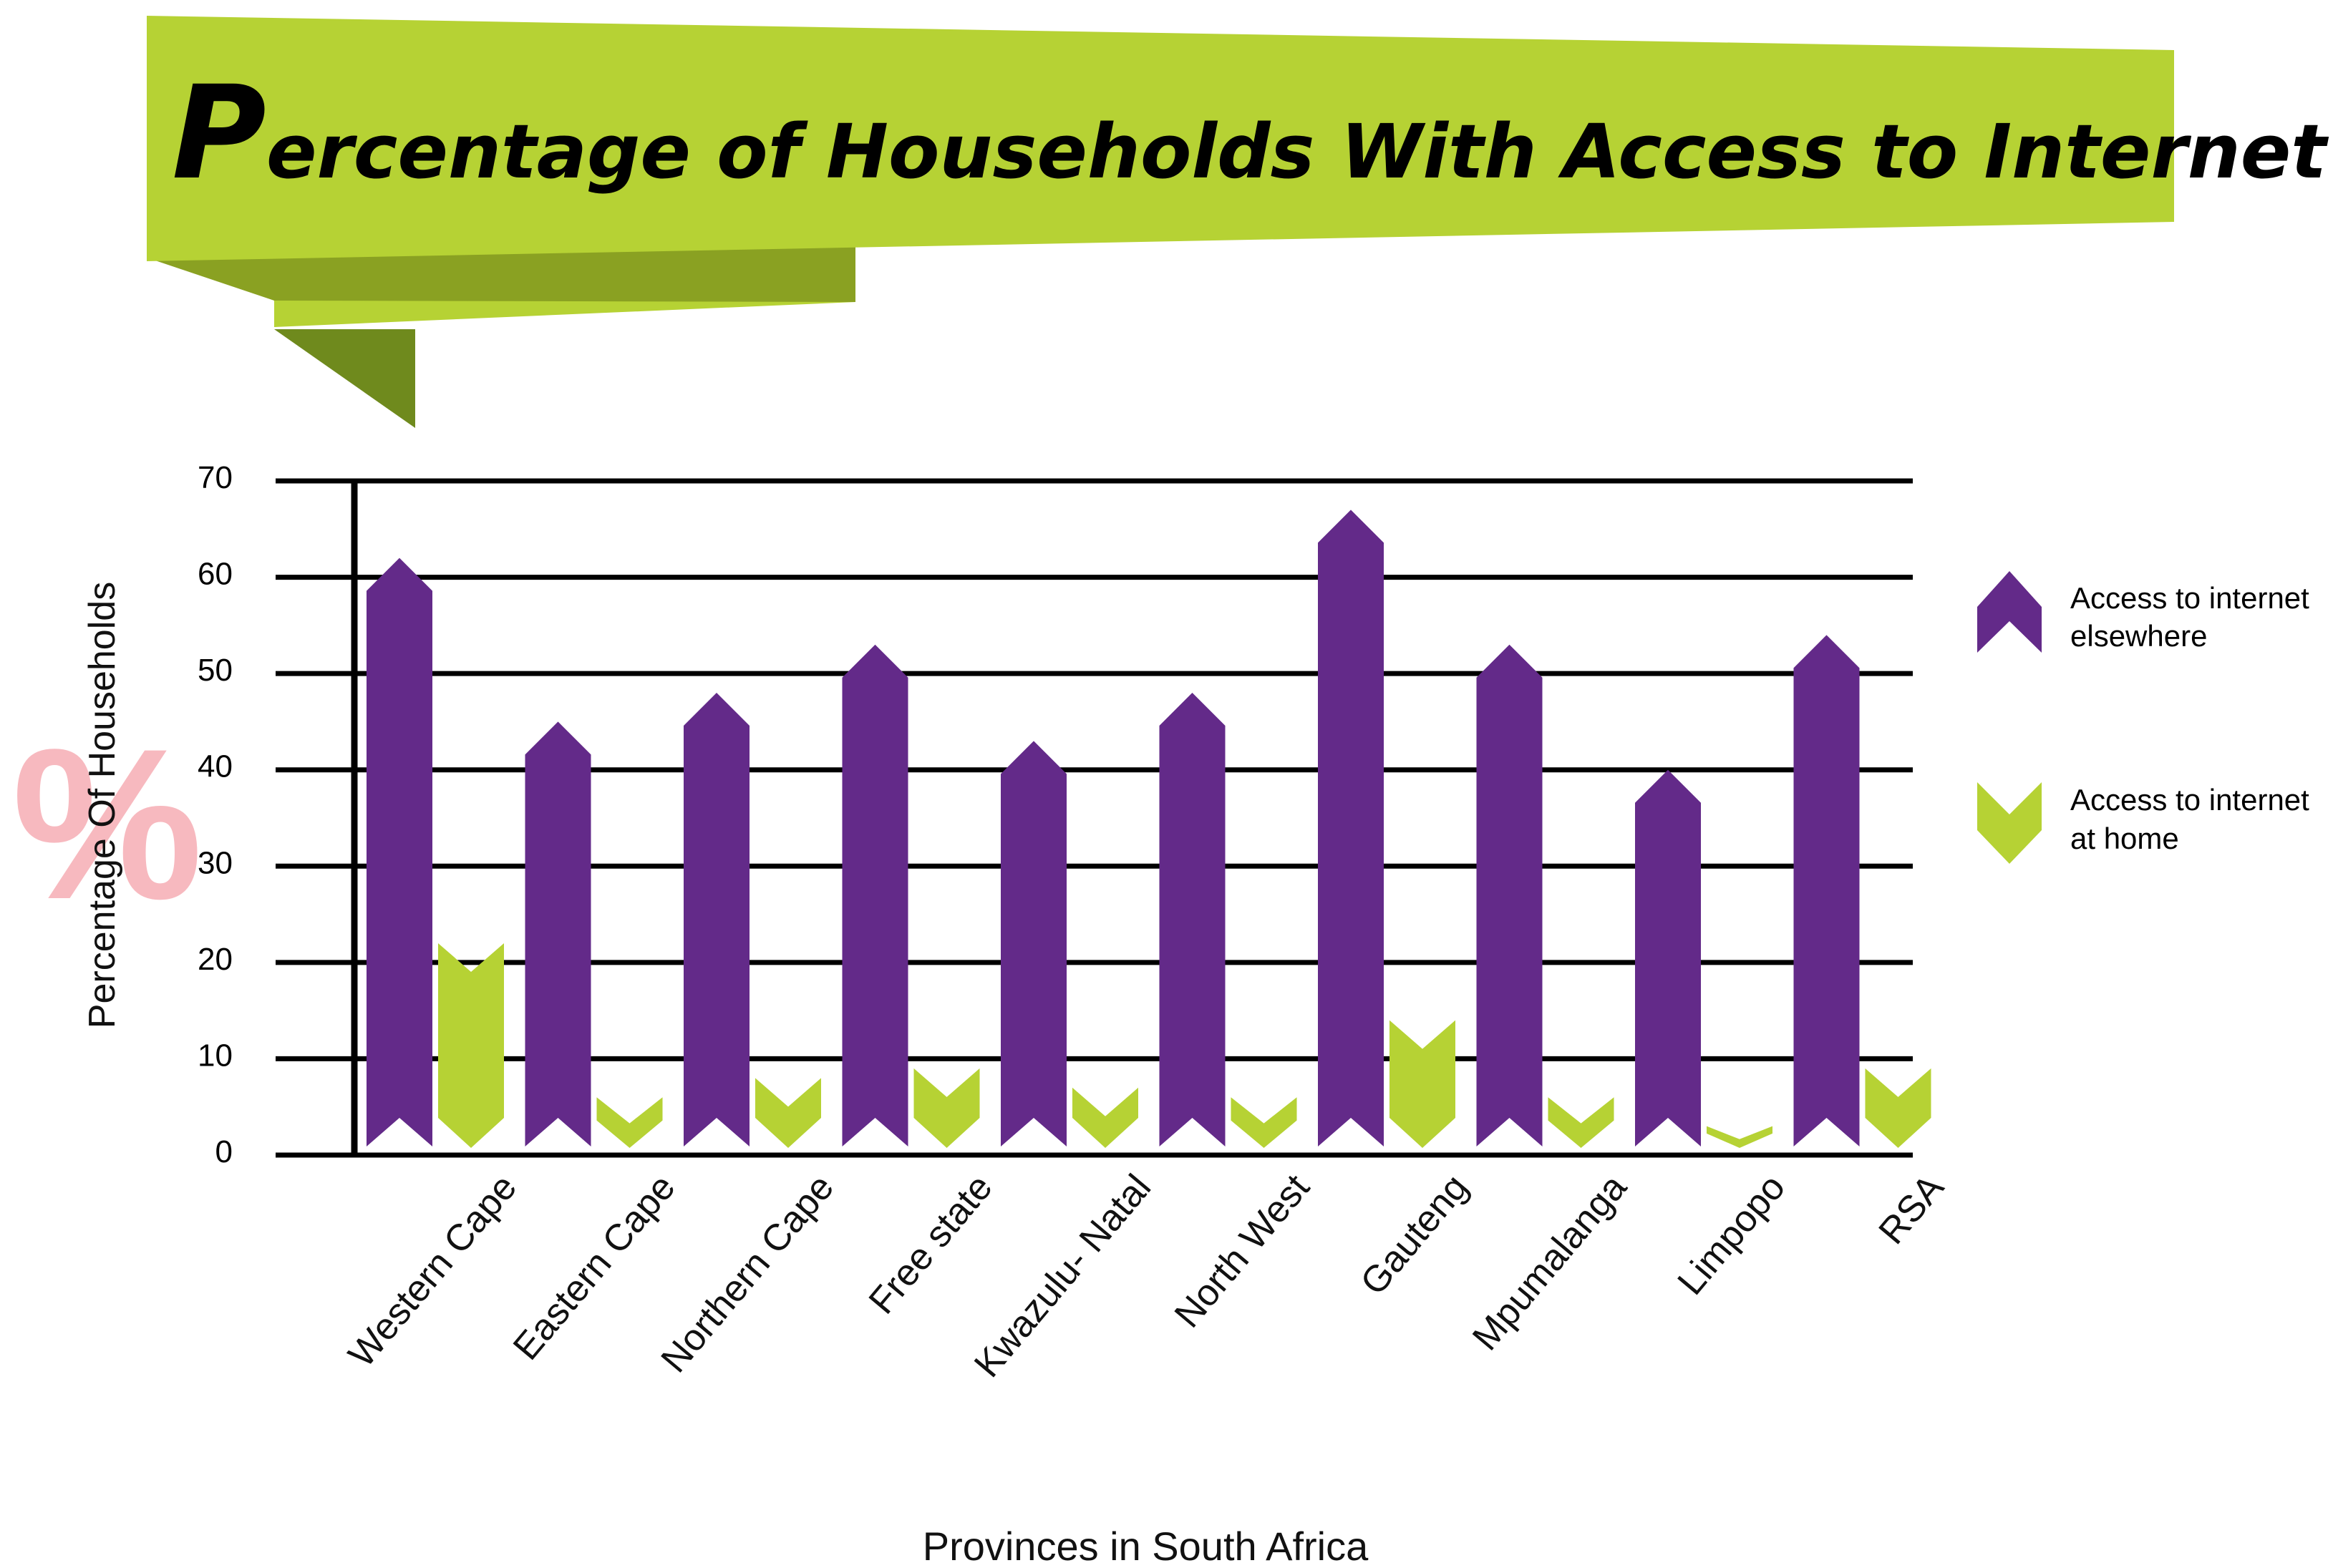 Image resolution: width=2333 pixels, height=1568 pixels. I want to click on legend-swatch-elsewhere, so click(2009, 612).